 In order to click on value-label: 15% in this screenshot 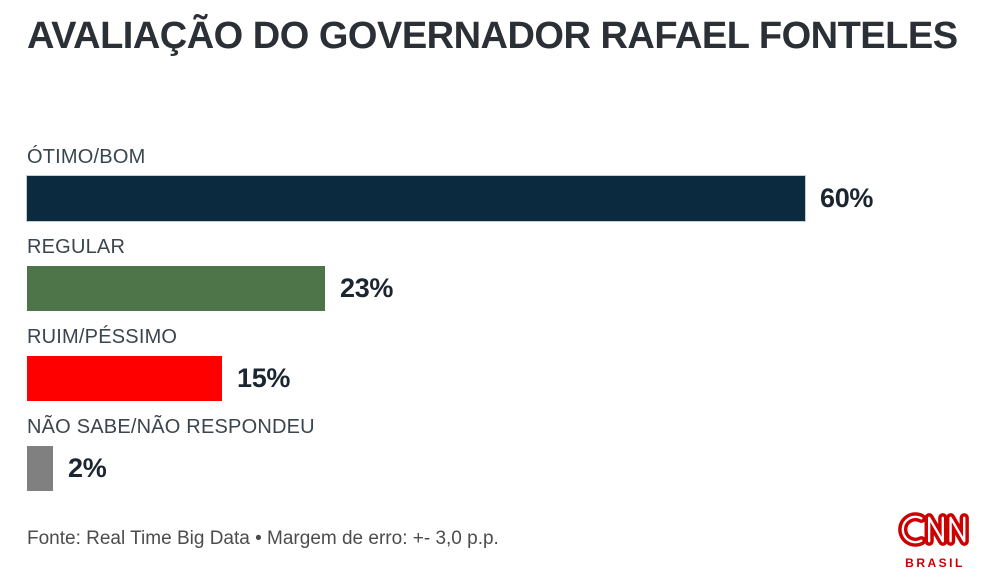, I will do `click(264, 377)`.